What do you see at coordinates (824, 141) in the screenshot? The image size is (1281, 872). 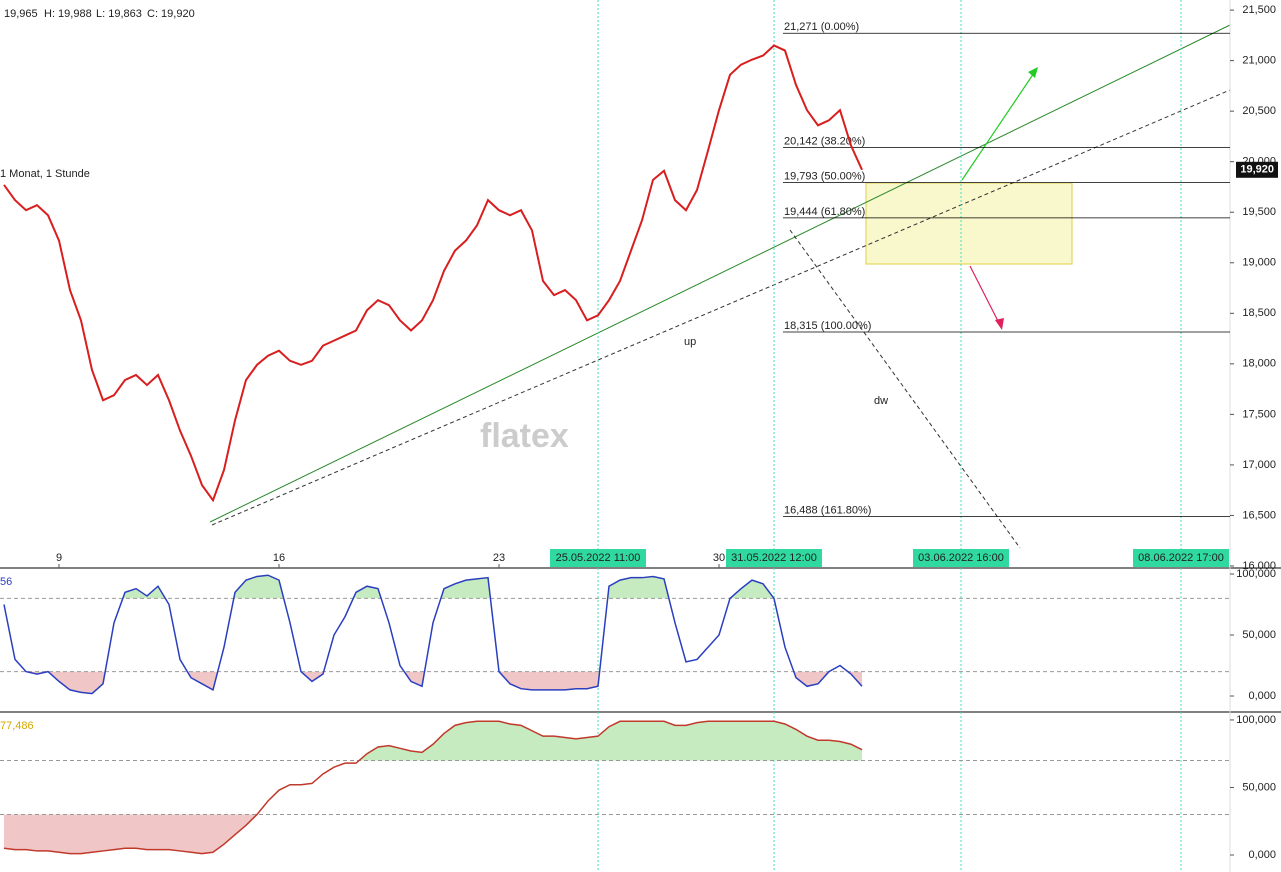 I see `fib-label: 20,142 (38.20%)` at bounding box center [824, 141].